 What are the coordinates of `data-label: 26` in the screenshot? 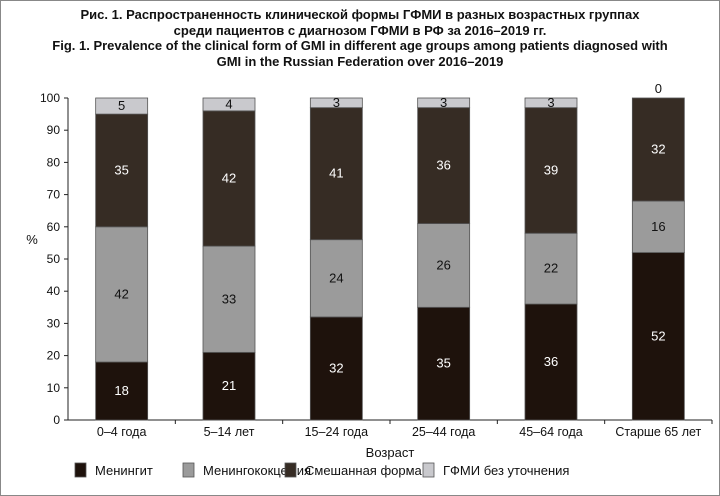 It's located at (443, 264).